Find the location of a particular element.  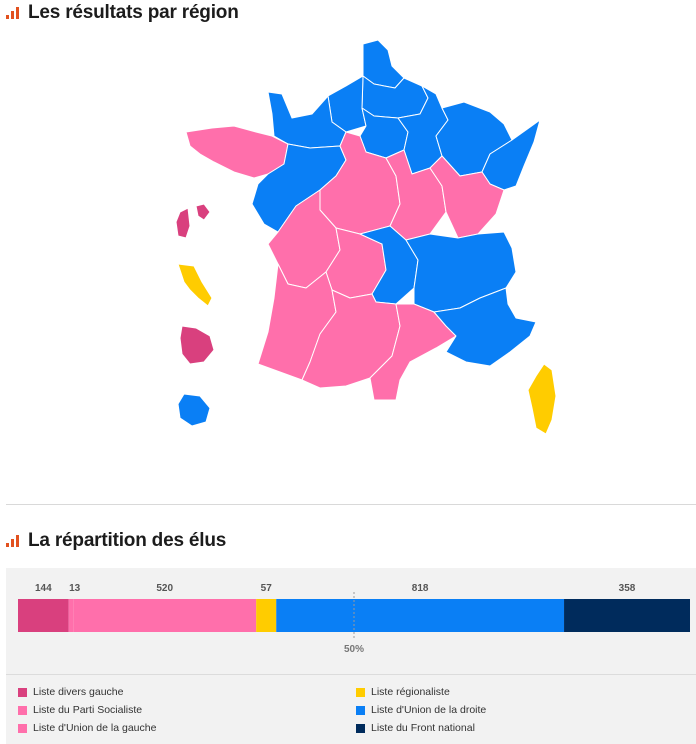

region-guyane is located at coordinates (197, 345).